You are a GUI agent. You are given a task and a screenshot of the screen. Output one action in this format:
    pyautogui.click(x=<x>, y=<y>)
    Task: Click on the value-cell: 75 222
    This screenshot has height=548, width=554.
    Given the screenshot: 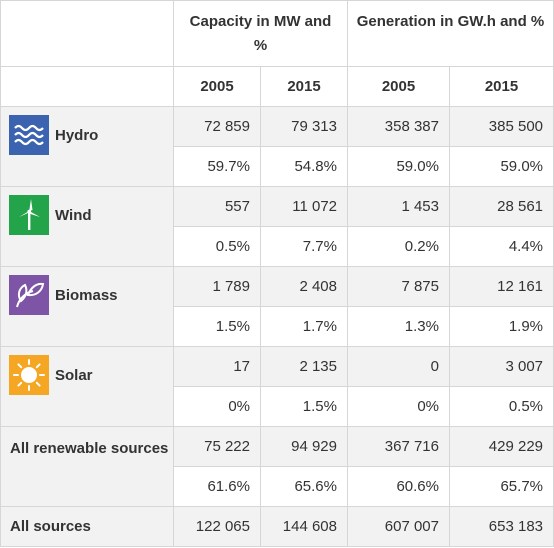 What is the action you would take?
    pyautogui.click(x=217, y=446)
    